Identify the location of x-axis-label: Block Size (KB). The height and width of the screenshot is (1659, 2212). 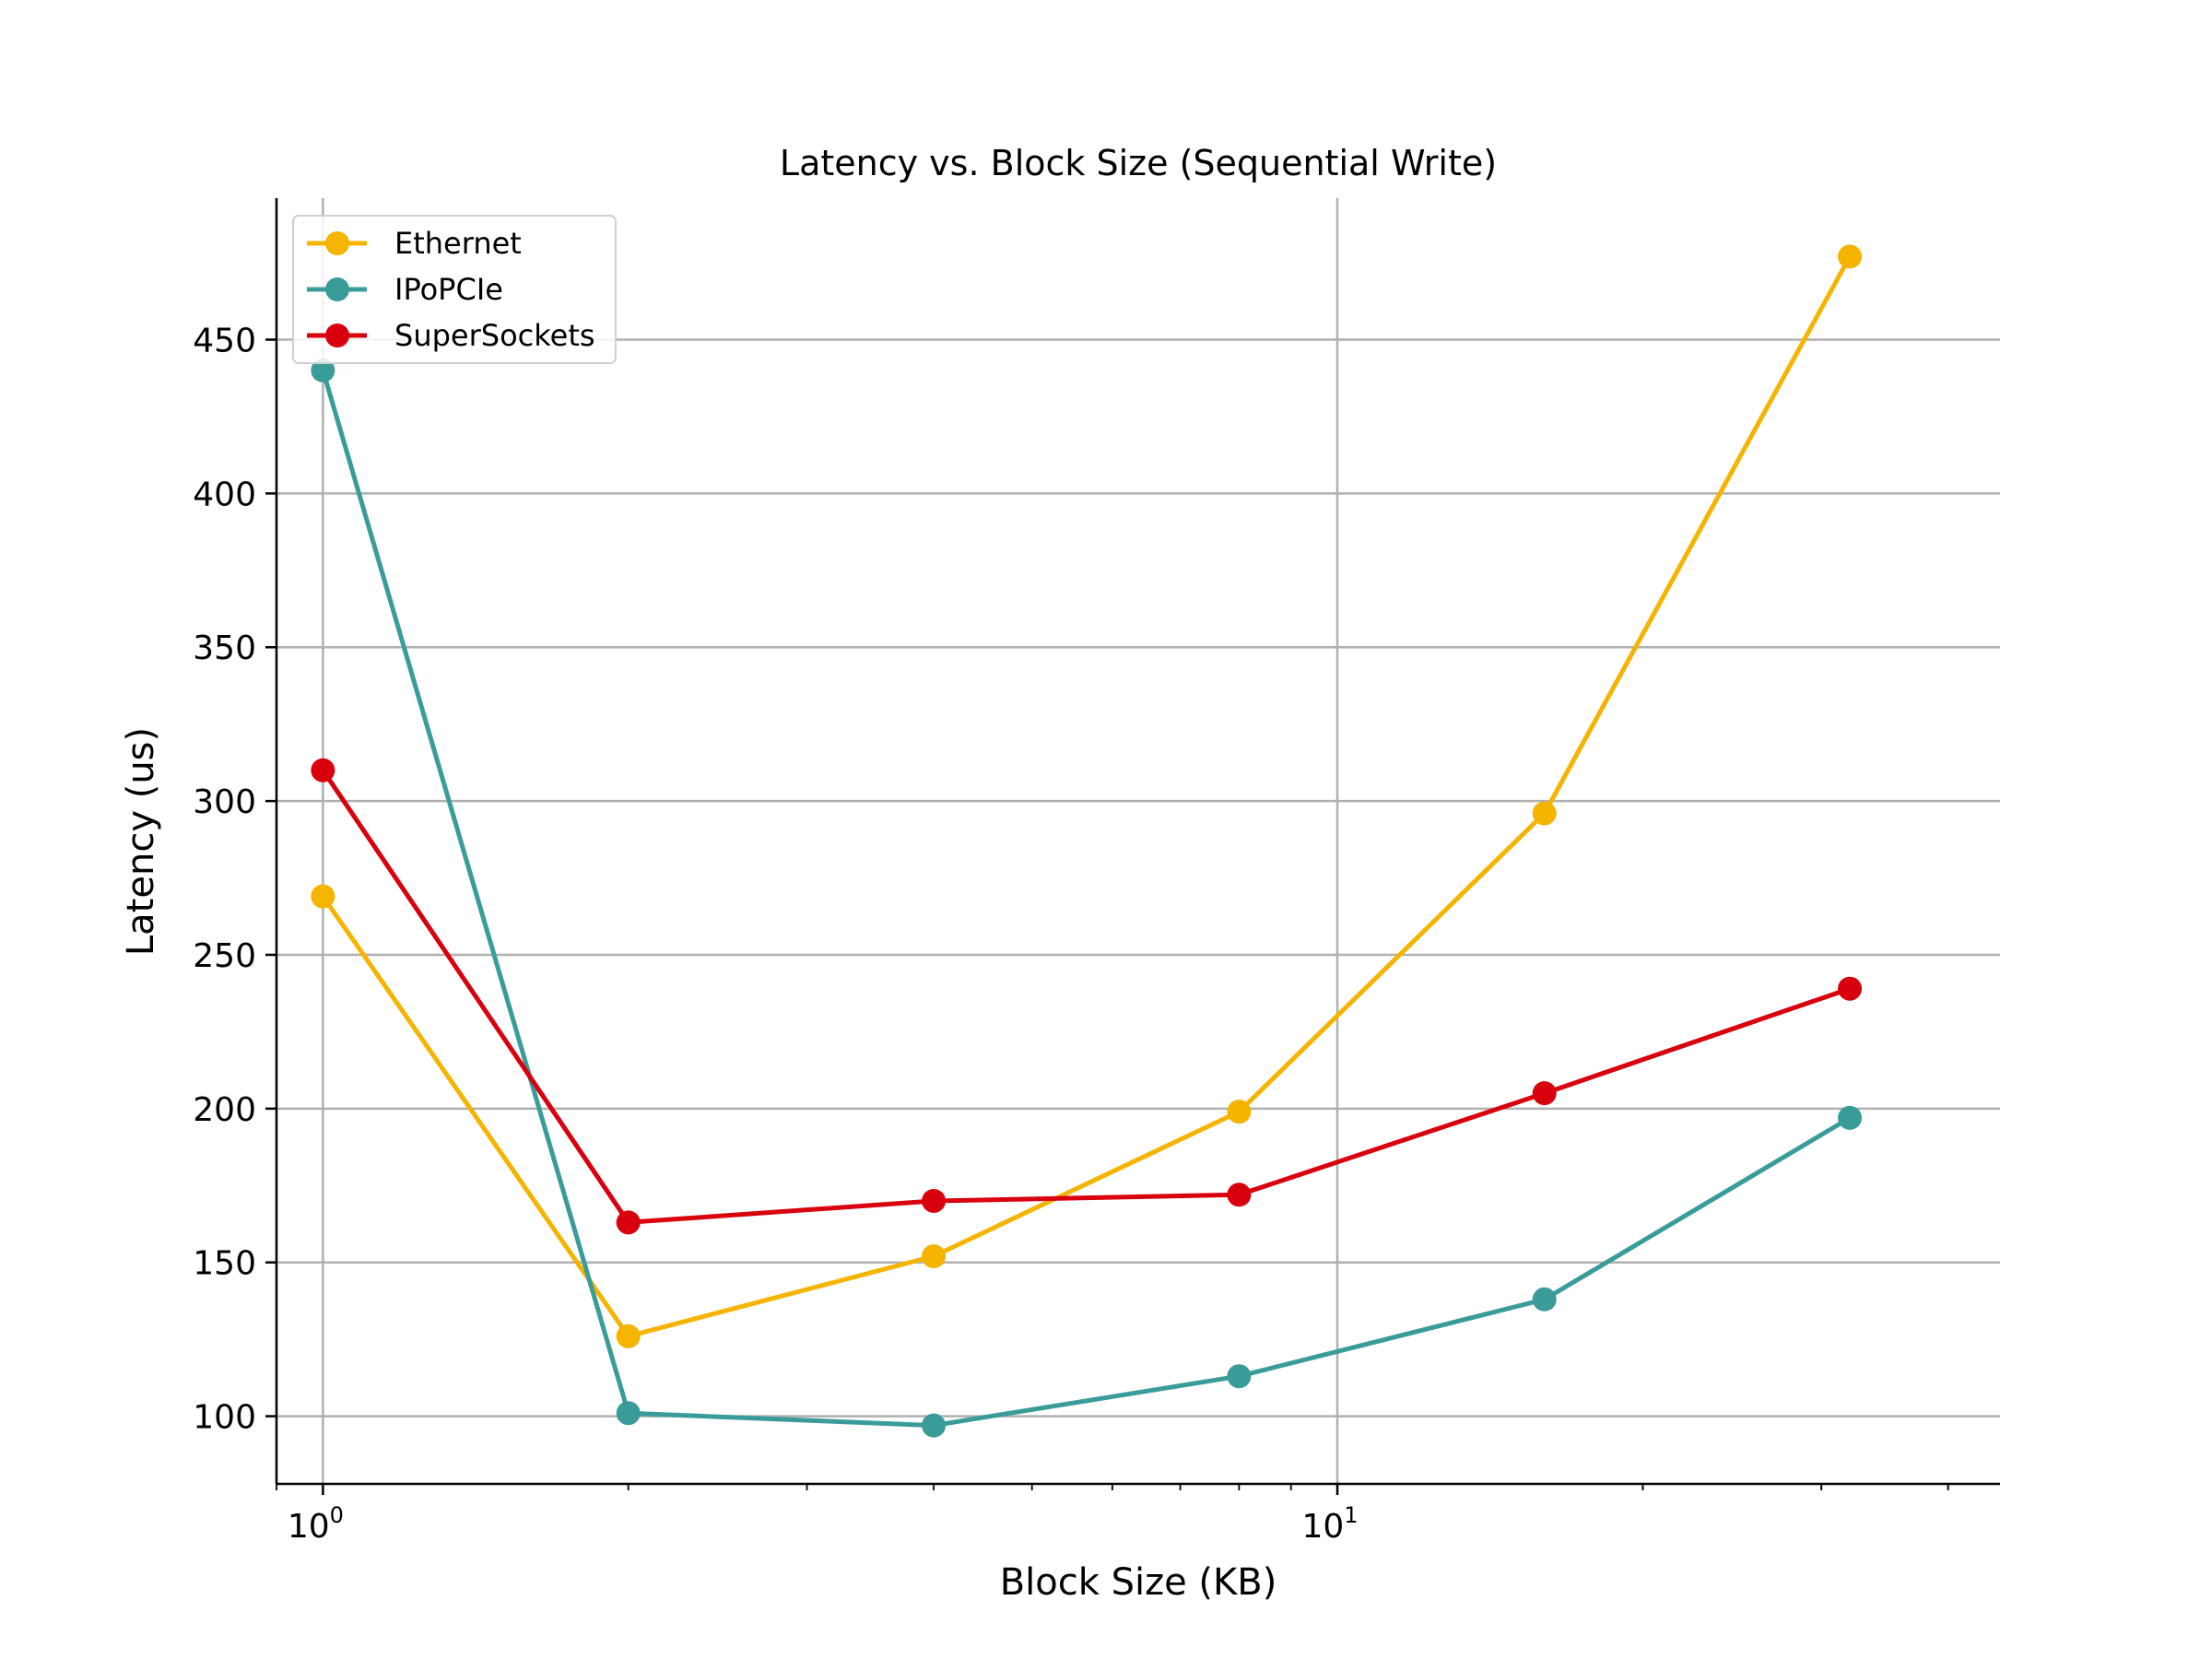
(1138, 1582).